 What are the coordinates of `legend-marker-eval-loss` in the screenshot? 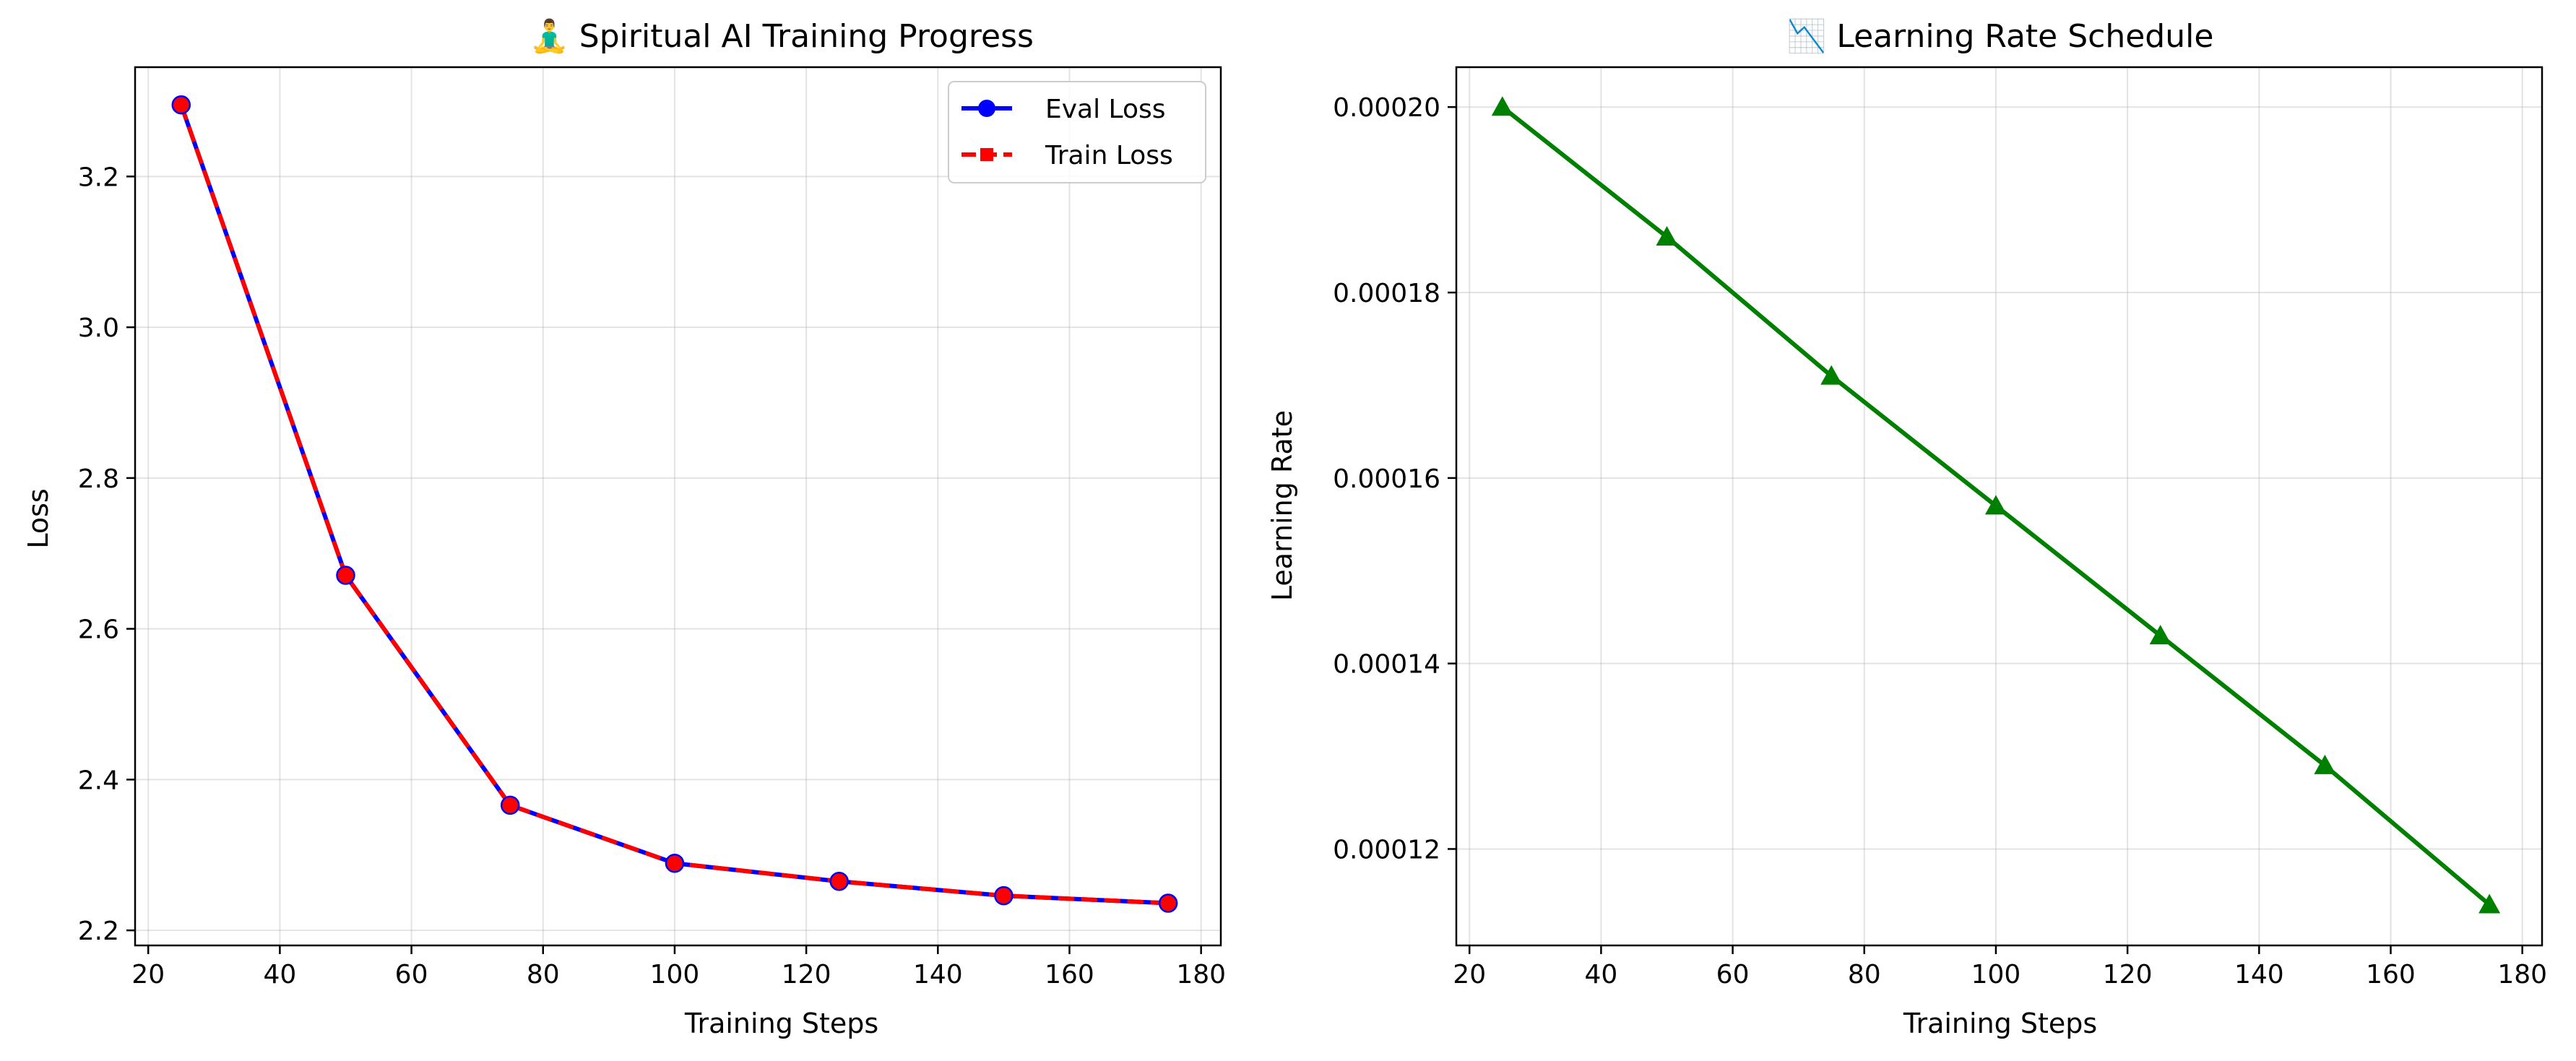 It's located at (986, 108).